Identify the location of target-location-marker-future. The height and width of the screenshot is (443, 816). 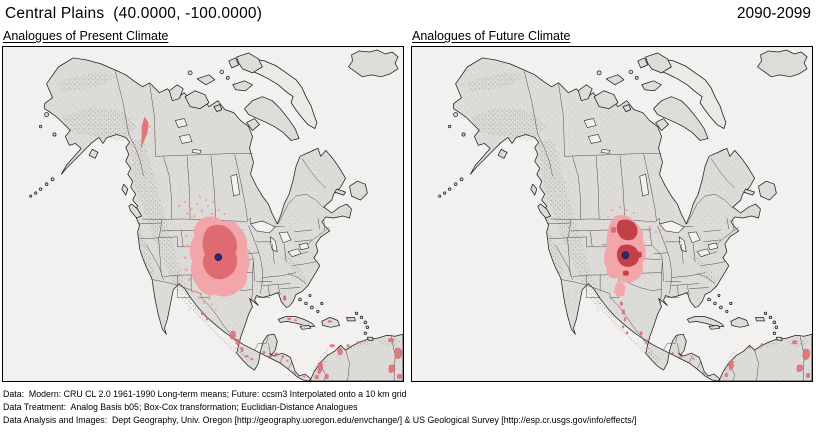
(625, 255).